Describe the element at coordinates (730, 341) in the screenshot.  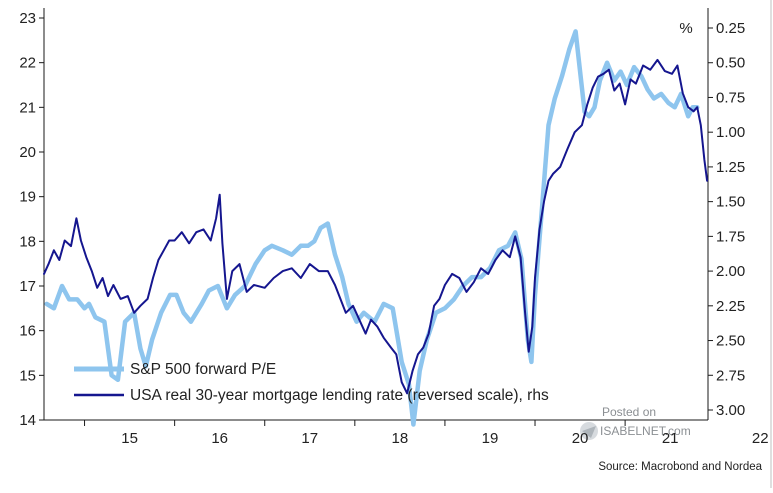
I see `y-right-tick-label: 2.50` at that location.